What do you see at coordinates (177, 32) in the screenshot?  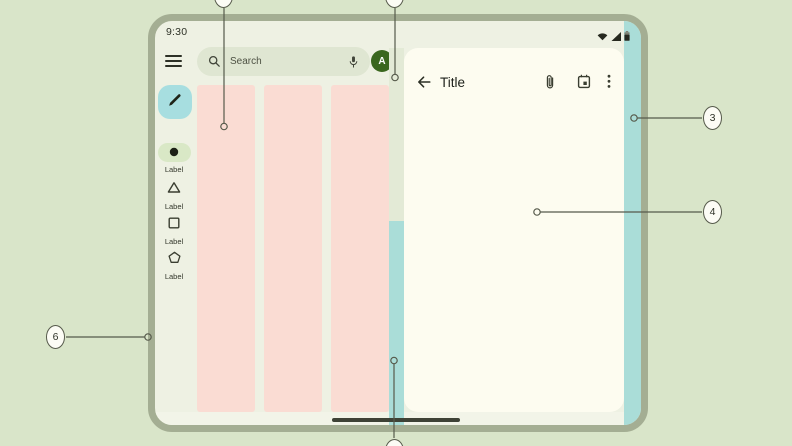 I see `status-bar-time: 9:30` at bounding box center [177, 32].